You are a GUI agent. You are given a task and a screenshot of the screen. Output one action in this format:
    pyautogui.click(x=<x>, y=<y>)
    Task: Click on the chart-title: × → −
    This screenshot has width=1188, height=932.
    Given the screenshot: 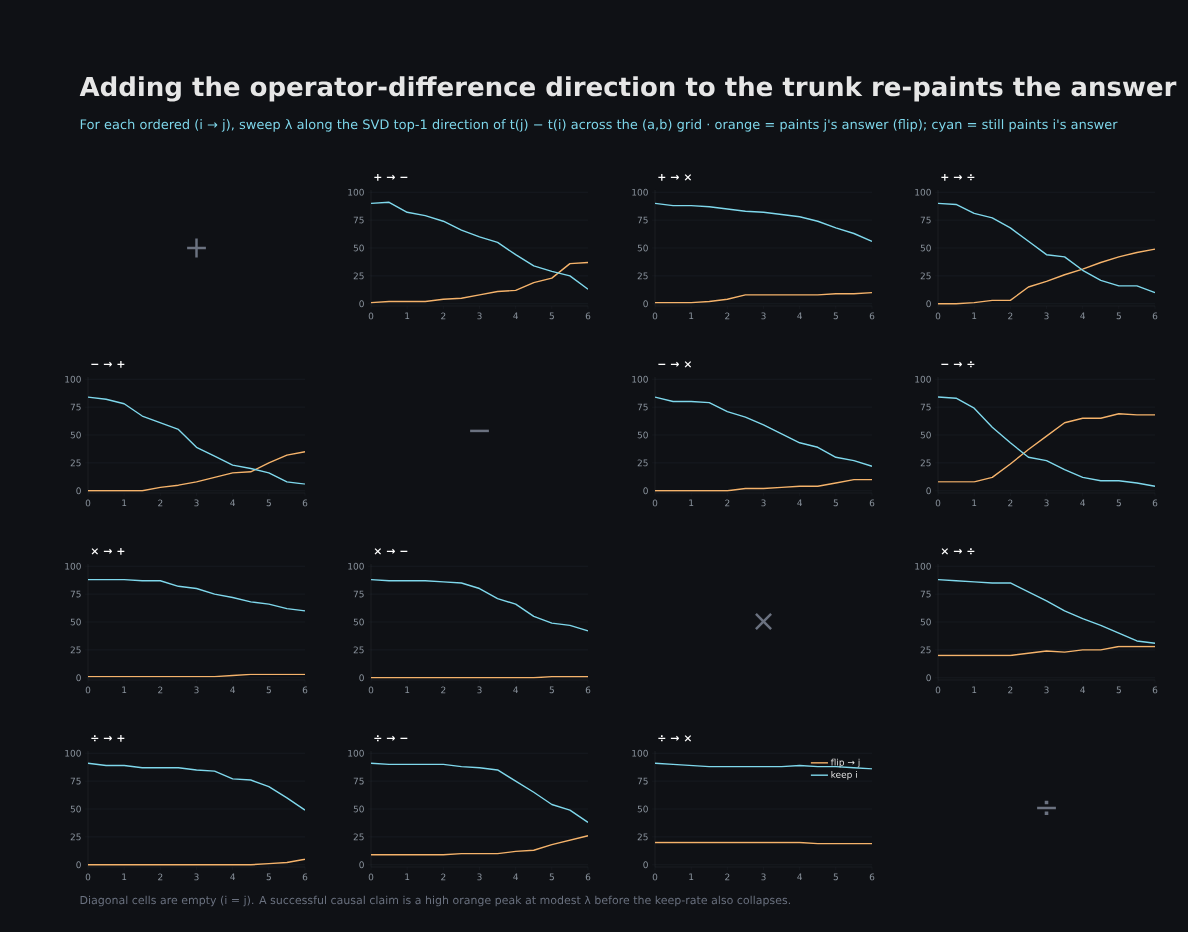 What is the action you would take?
    pyautogui.click(x=391, y=551)
    